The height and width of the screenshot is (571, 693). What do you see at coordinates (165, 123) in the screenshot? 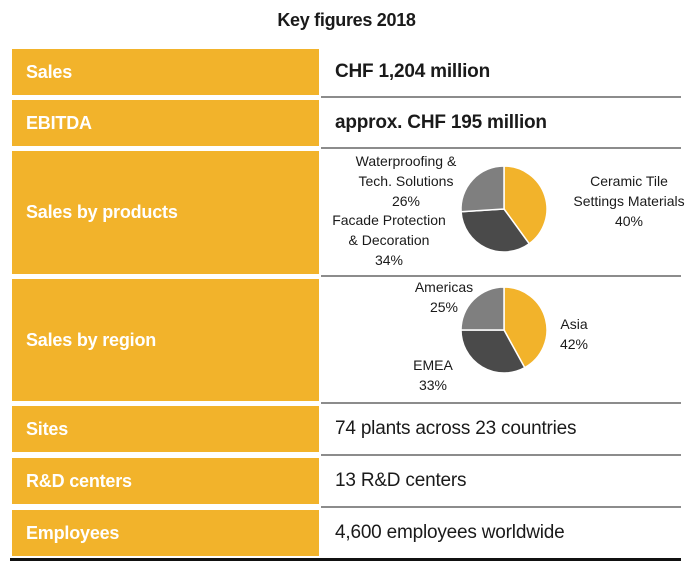
I see `row-label: EBITDA` at bounding box center [165, 123].